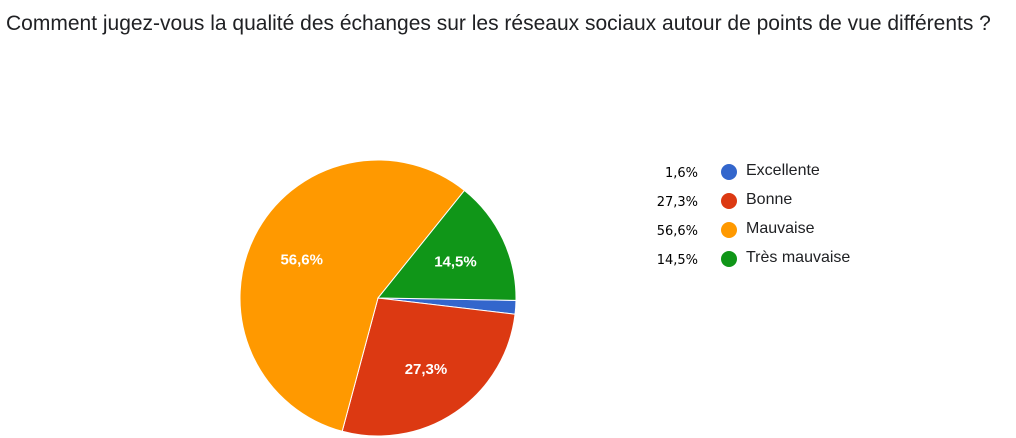  I want to click on slice-label-bonne: 27,3%, so click(426, 369).